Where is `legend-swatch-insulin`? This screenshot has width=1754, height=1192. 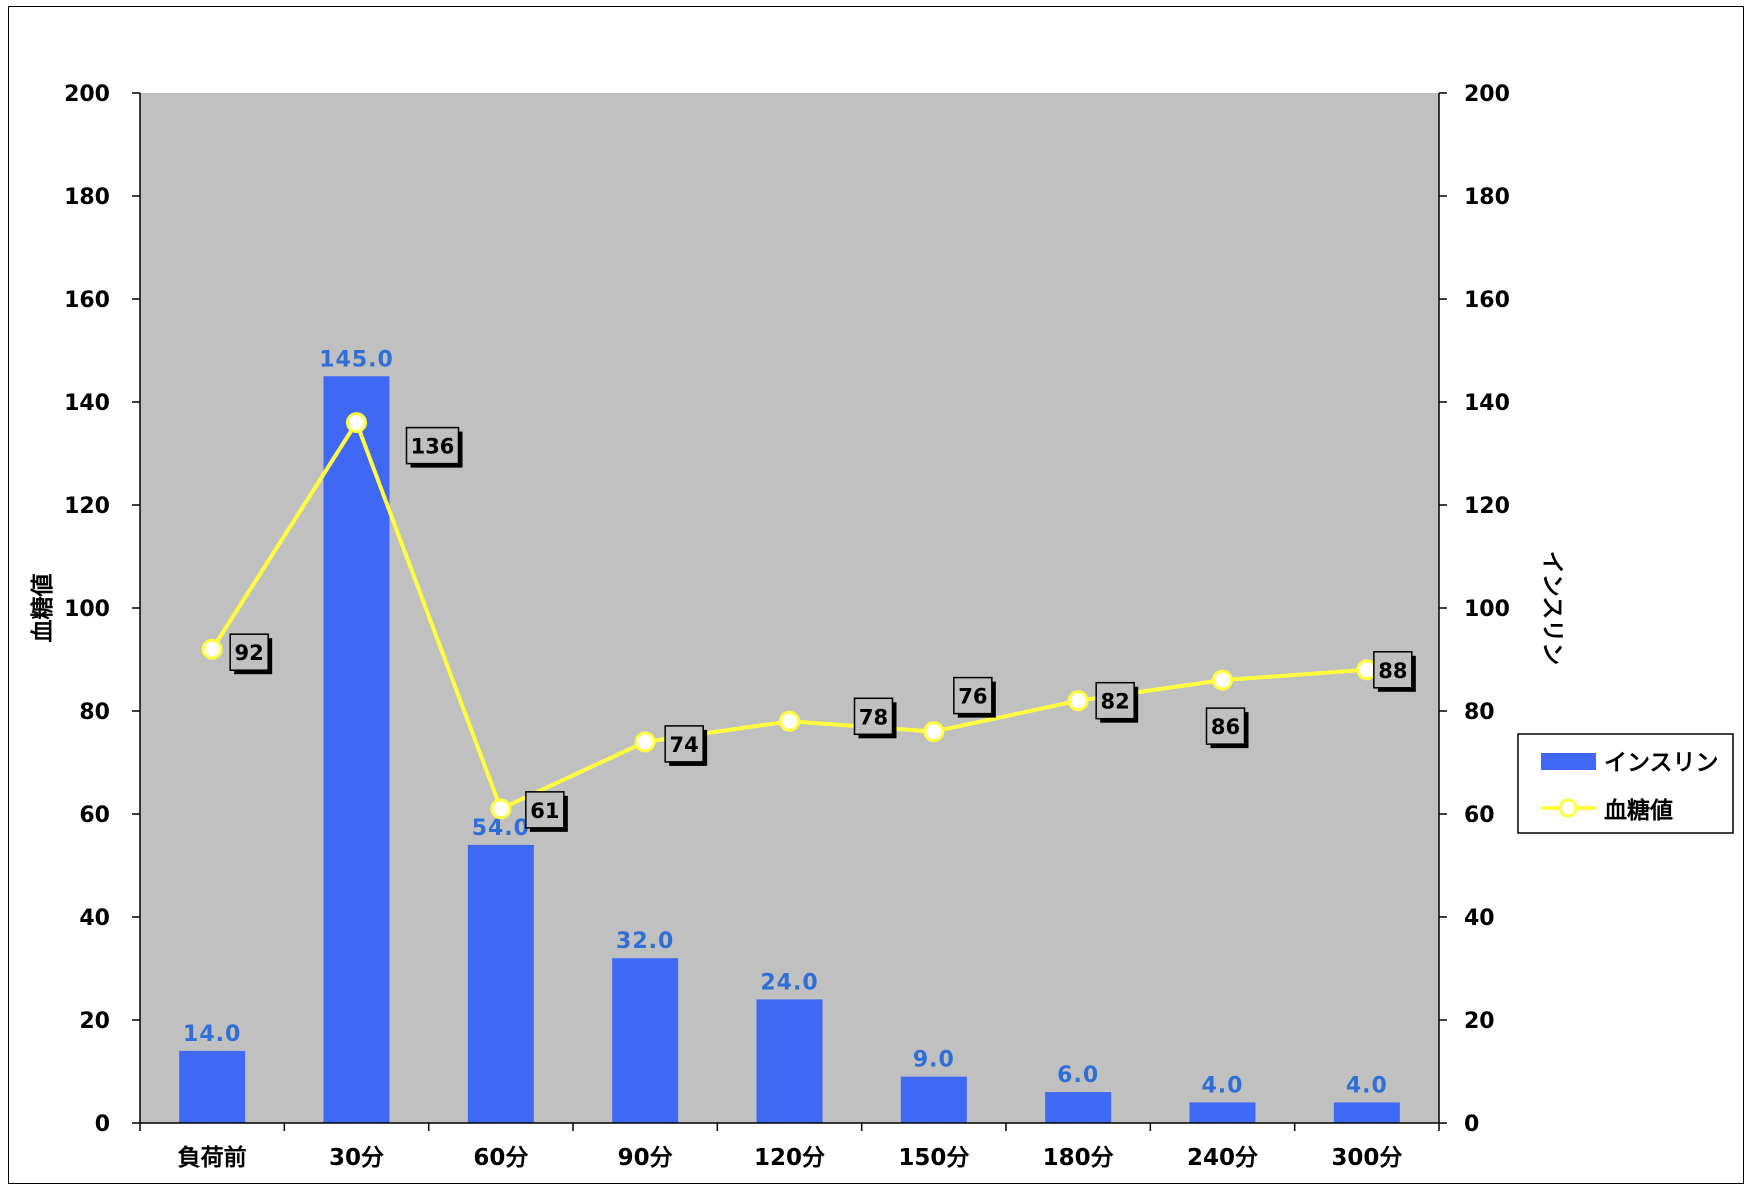
legend-swatch-insulin is located at coordinates (1568, 761).